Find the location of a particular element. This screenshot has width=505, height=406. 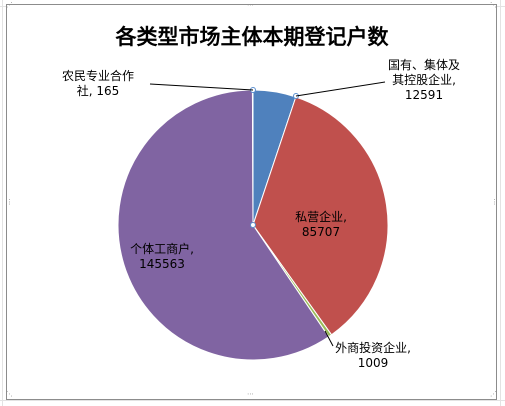

resize-handle-top-right: ⋱ is located at coordinates (493, 5).